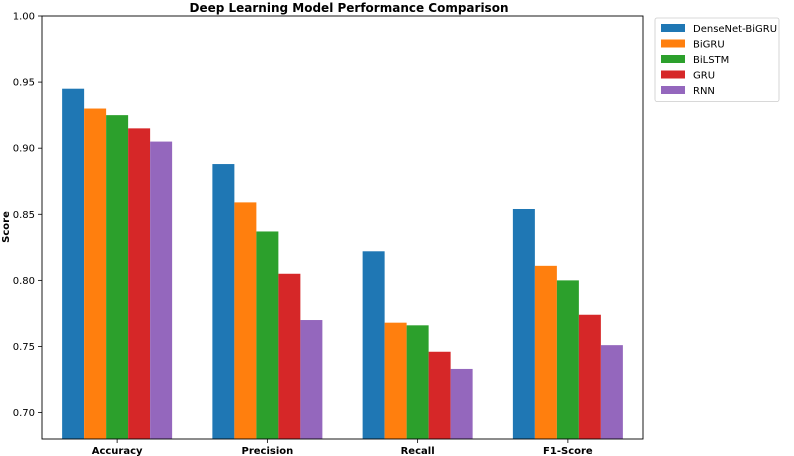 The image size is (794, 456). What do you see at coordinates (523, 323) in the screenshot?
I see `bar-densenet-bigru-f1-score` at bounding box center [523, 323].